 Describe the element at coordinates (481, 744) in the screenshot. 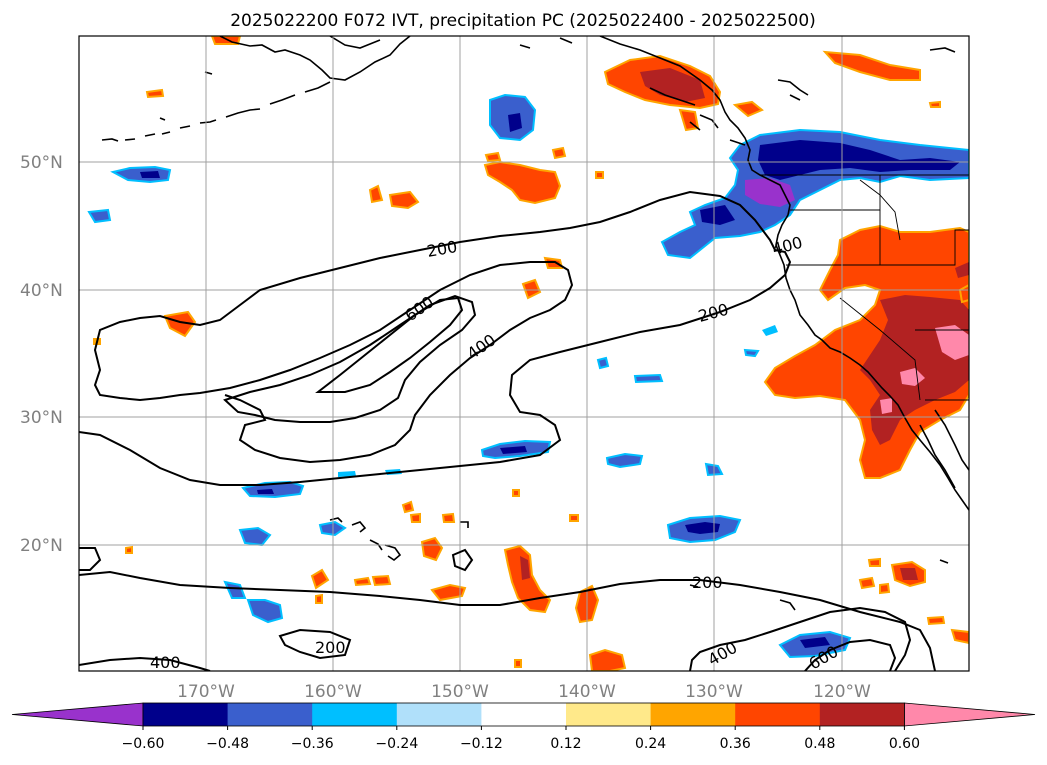

I see `colorbar-tick-label: −0.12` at that location.